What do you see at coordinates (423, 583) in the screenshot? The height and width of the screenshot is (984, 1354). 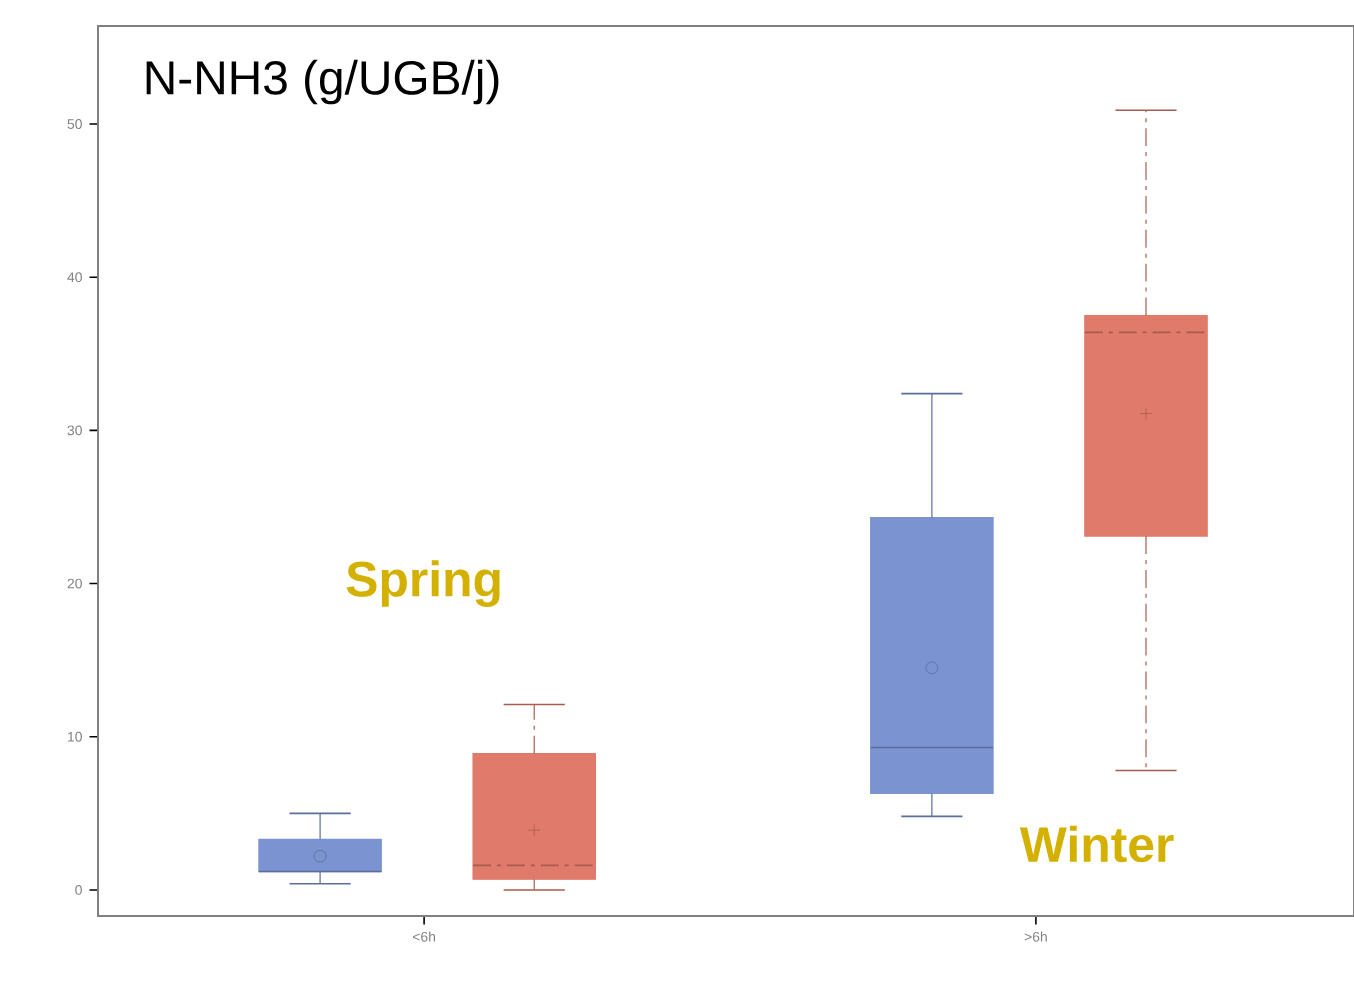 I see `annotation: Spring` at bounding box center [423, 583].